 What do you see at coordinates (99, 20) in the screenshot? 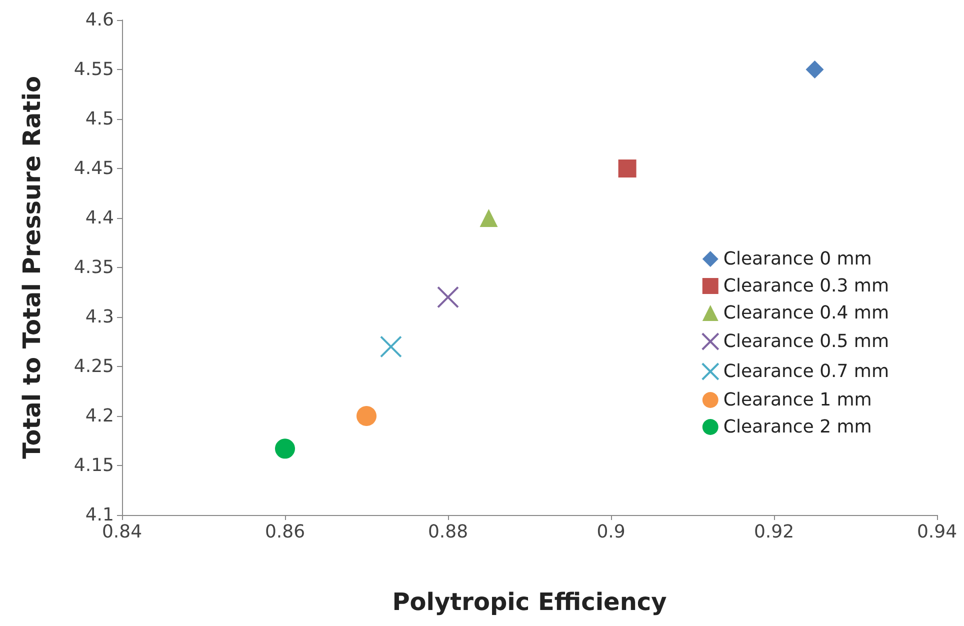
I see `y-tick-label: 4.6` at bounding box center [99, 20].